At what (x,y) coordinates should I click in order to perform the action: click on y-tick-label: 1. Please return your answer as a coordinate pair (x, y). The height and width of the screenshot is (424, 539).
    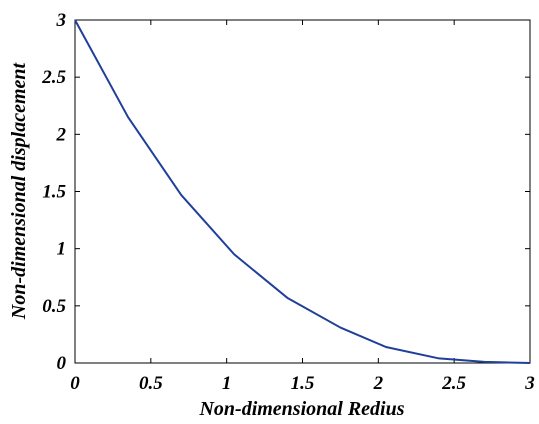
    Looking at the image, I should click on (62, 249).